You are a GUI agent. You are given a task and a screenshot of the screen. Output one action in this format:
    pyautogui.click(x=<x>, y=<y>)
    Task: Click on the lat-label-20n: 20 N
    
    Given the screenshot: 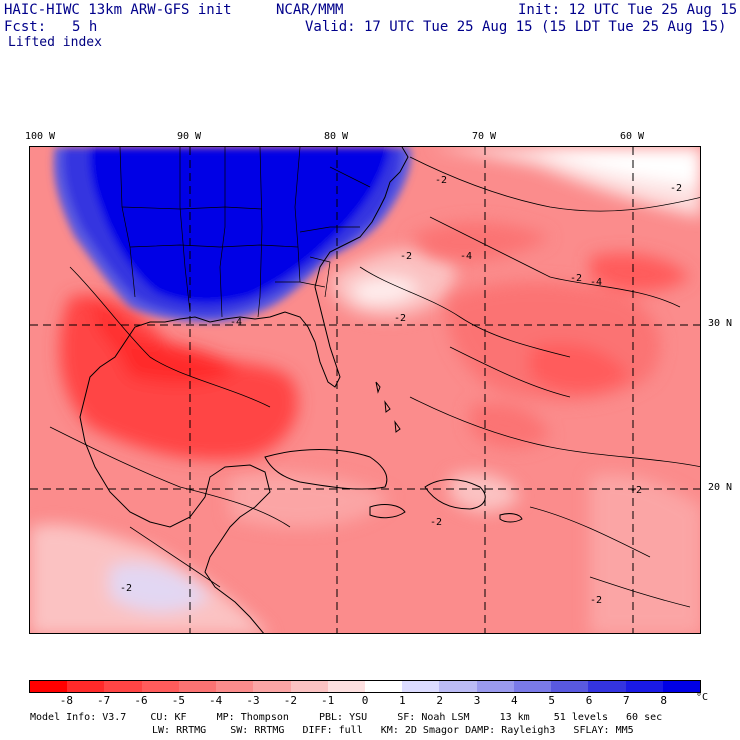 What is the action you would take?
    pyautogui.click(x=720, y=487)
    